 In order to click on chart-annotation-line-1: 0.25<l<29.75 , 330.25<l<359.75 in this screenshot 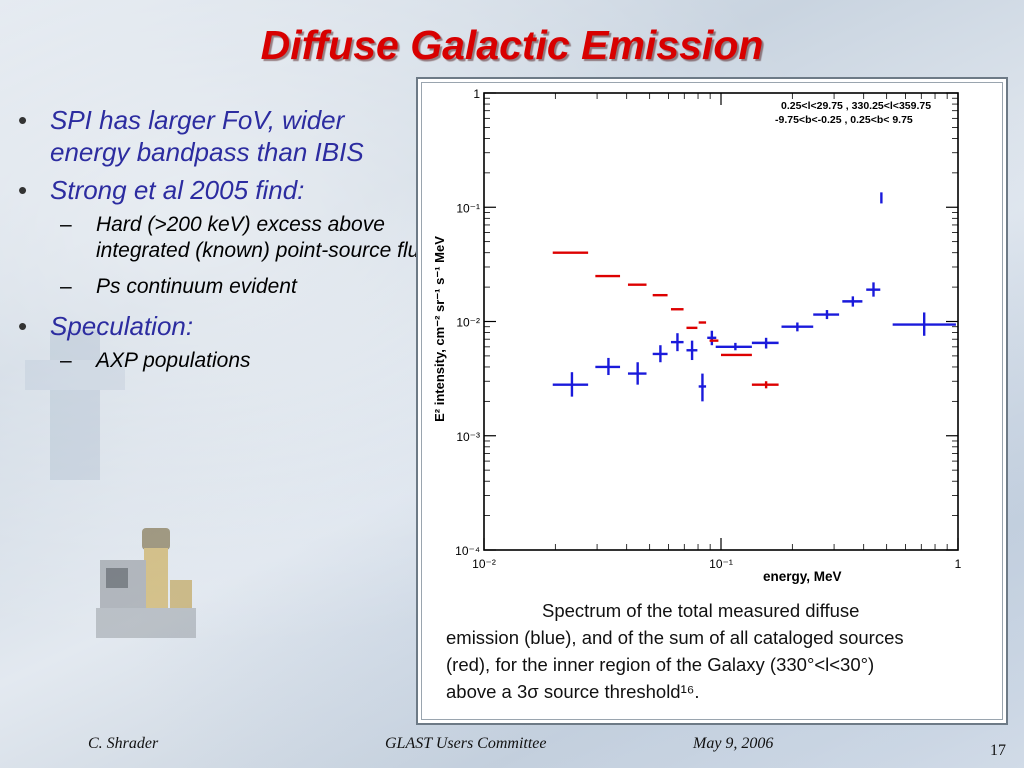, I will do `click(856, 106)`.